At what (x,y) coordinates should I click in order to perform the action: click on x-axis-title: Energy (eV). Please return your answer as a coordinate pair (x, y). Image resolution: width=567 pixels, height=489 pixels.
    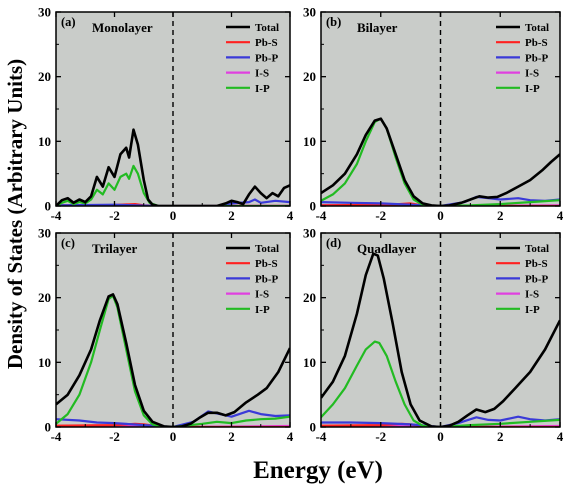
    Looking at the image, I should click on (318, 470).